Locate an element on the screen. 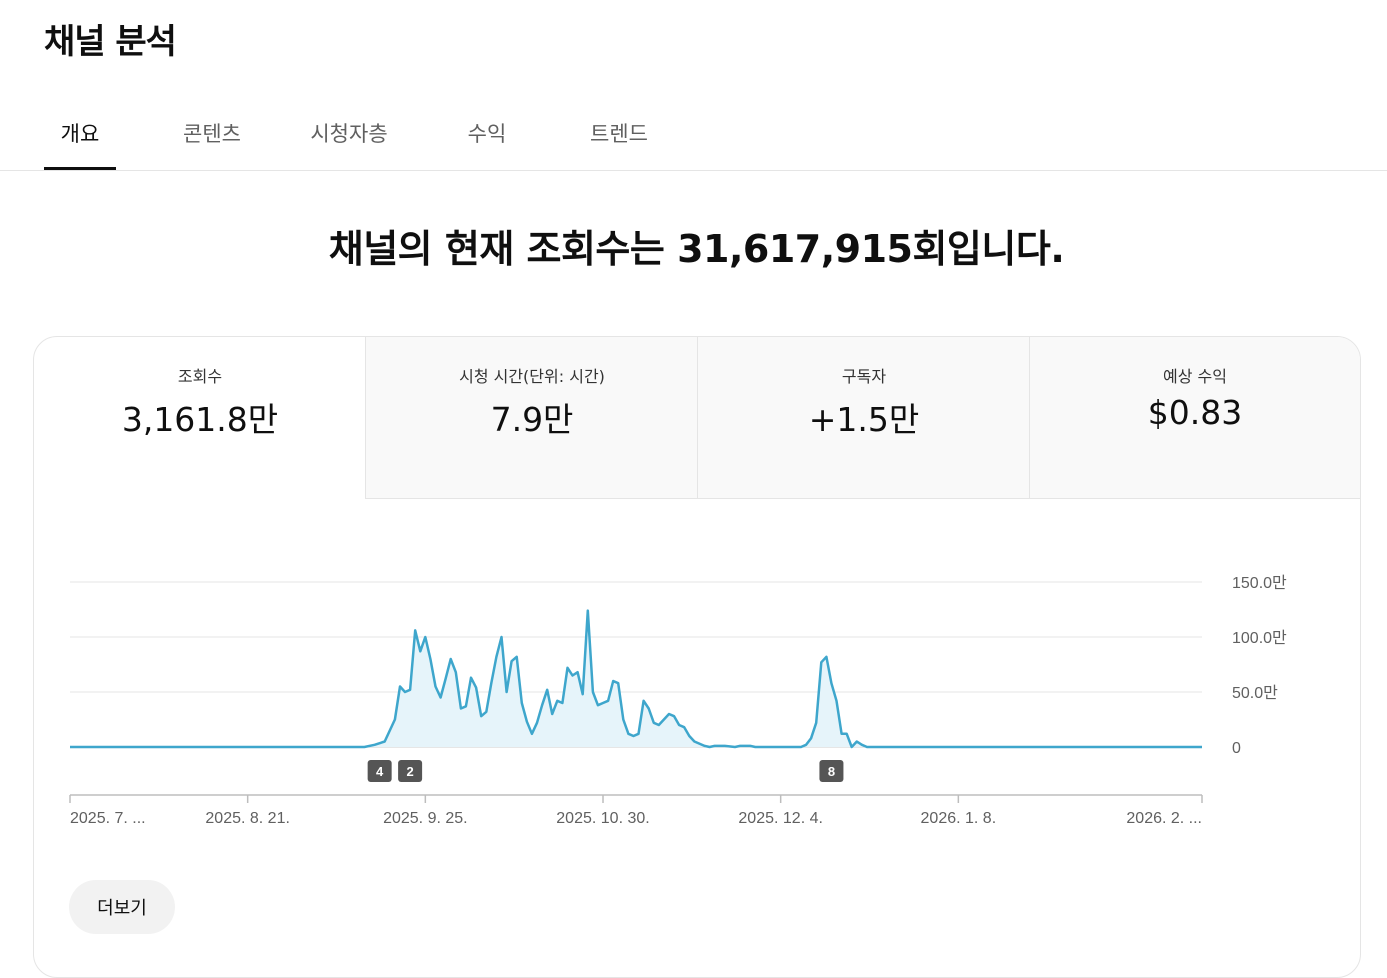  series-area is located at coordinates (636, 678).